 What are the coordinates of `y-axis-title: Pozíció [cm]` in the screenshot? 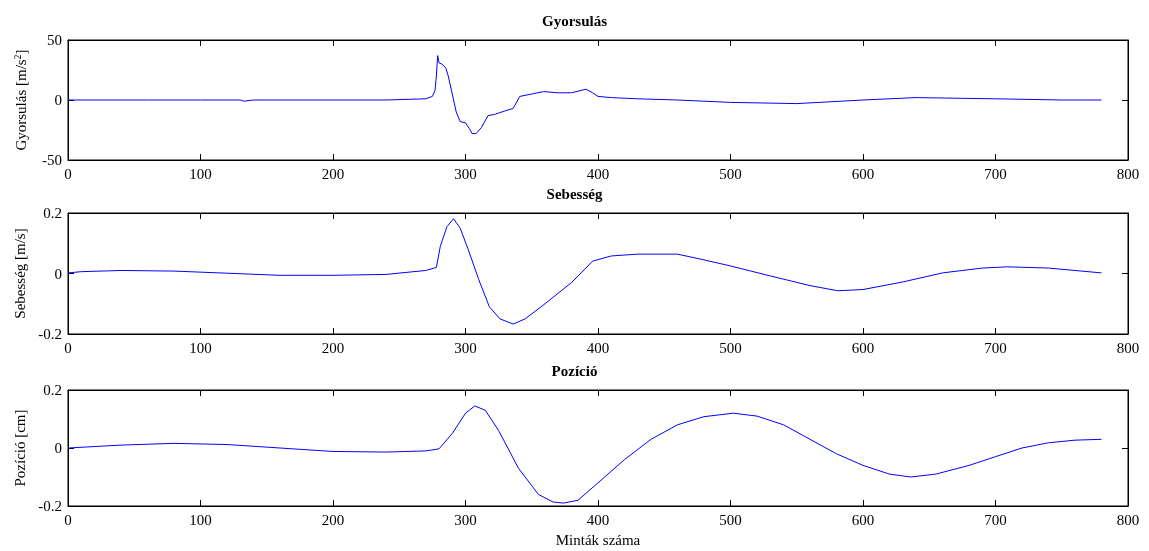 It's located at (19, 448).